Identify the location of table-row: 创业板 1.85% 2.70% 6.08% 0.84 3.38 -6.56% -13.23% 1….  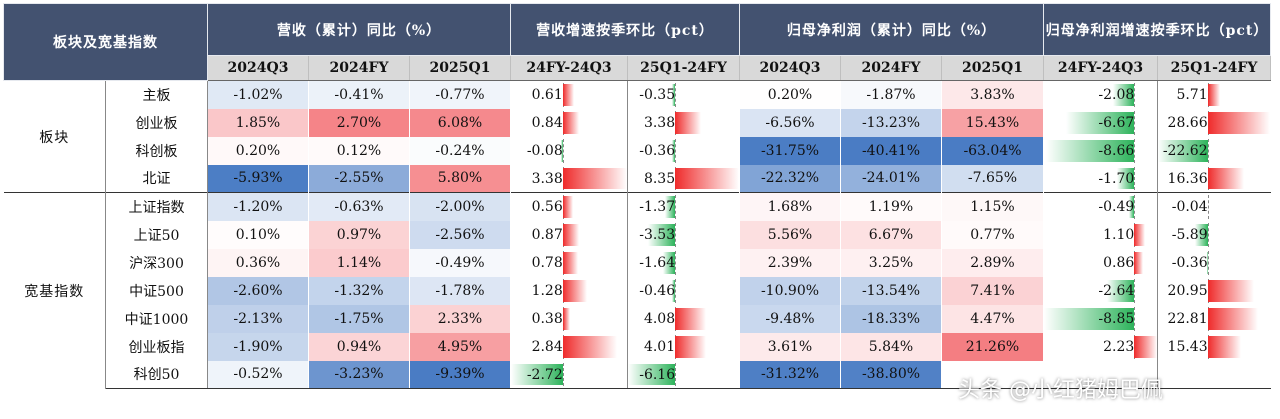
(637, 122).